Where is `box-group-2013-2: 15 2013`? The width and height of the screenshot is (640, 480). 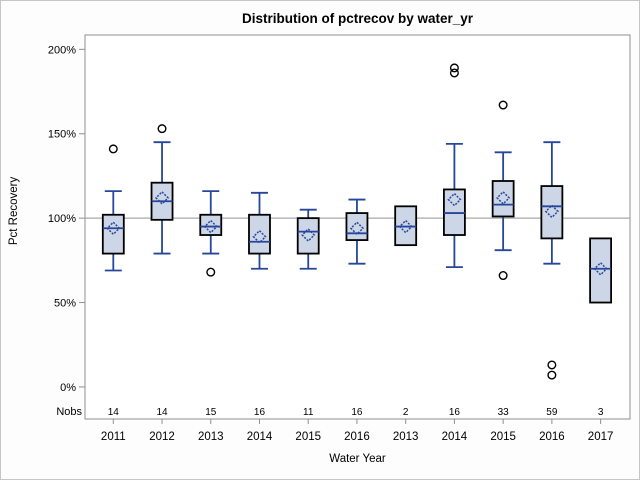 box-group-2013-2: 15 2013 is located at coordinates (211, 316).